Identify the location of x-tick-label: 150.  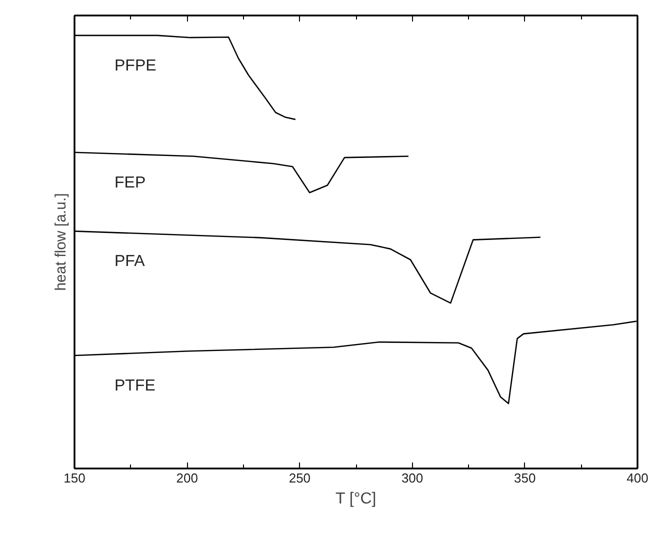
(75, 478).